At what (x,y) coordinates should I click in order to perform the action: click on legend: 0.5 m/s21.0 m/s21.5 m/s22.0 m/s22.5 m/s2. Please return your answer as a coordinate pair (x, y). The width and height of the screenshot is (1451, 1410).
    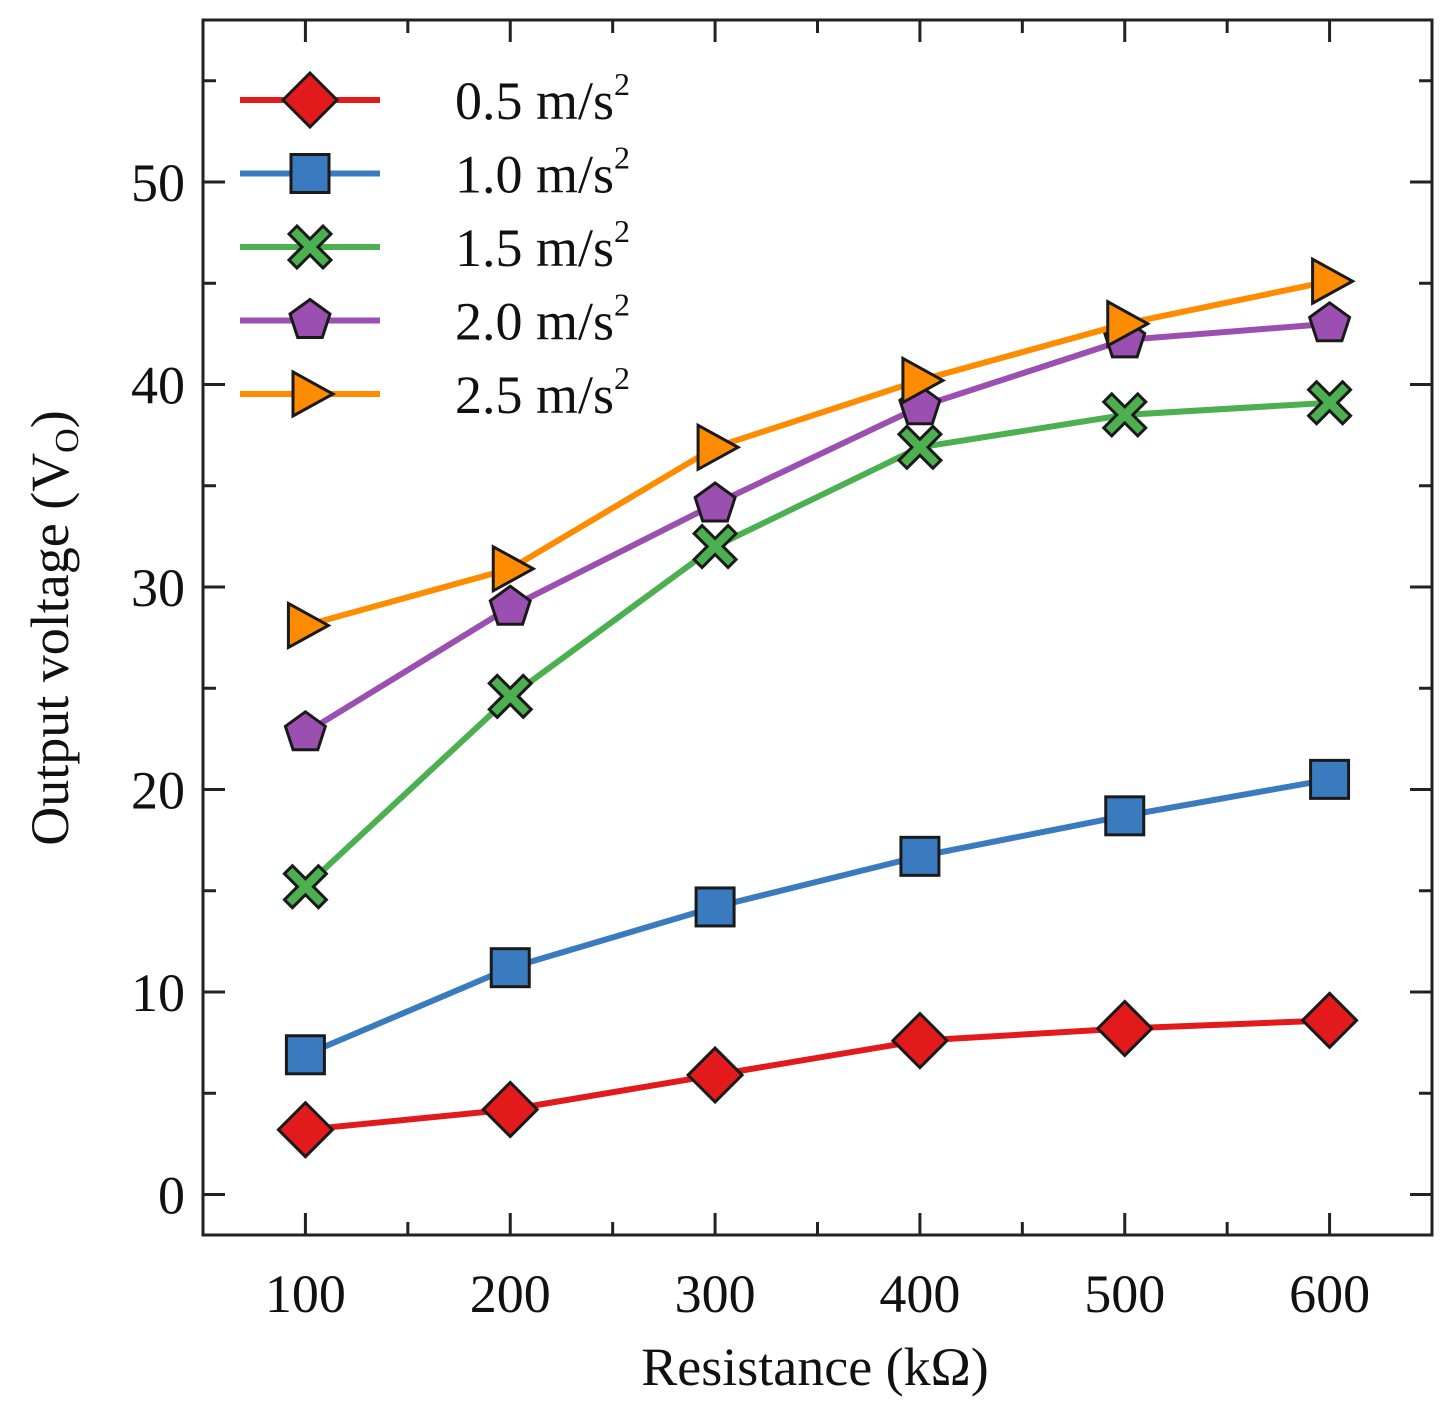
    Looking at the image, I should click on (435, 245).